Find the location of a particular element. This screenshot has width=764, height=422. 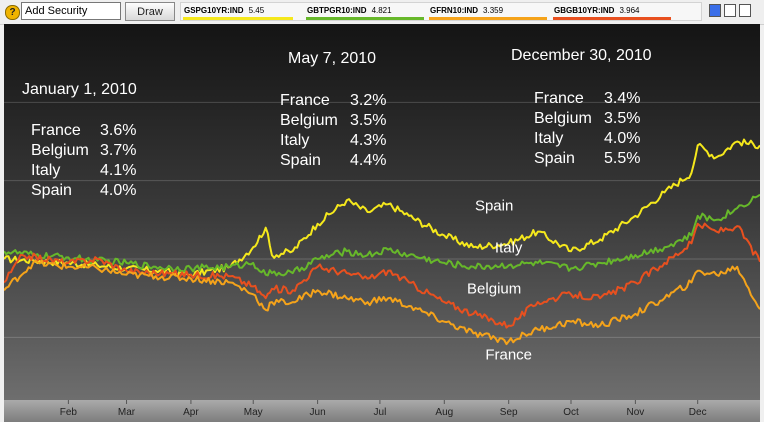

series-name-label: France is located at coordinates (508, 354).